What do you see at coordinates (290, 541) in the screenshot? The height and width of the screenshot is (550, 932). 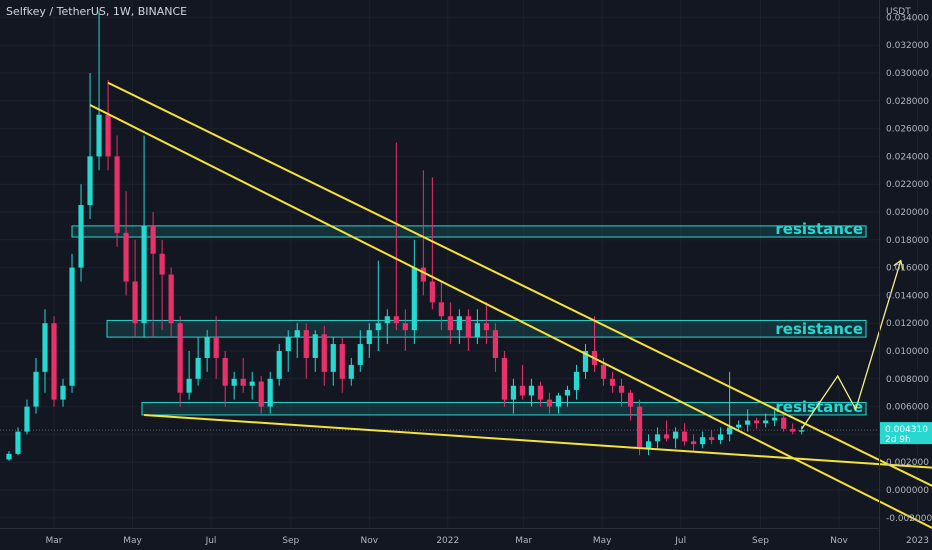 I see `x-tick-label: Sep` at bounding box center [290, 541].